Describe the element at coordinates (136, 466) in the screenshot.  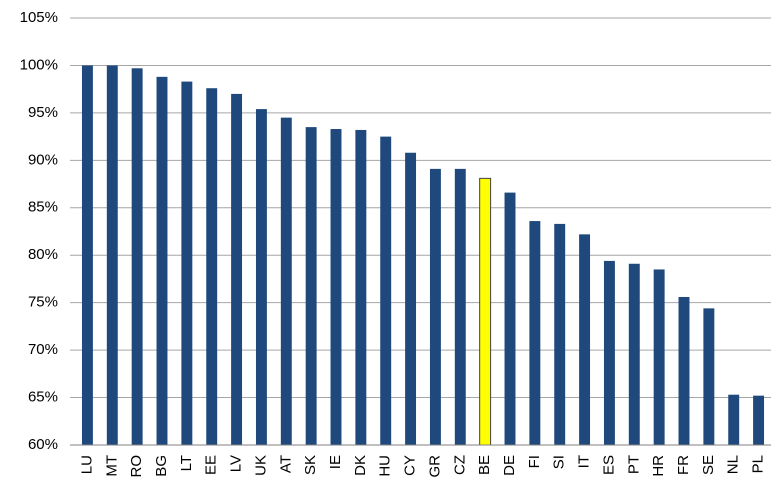
I see `x-tick-label: RO` at that location.